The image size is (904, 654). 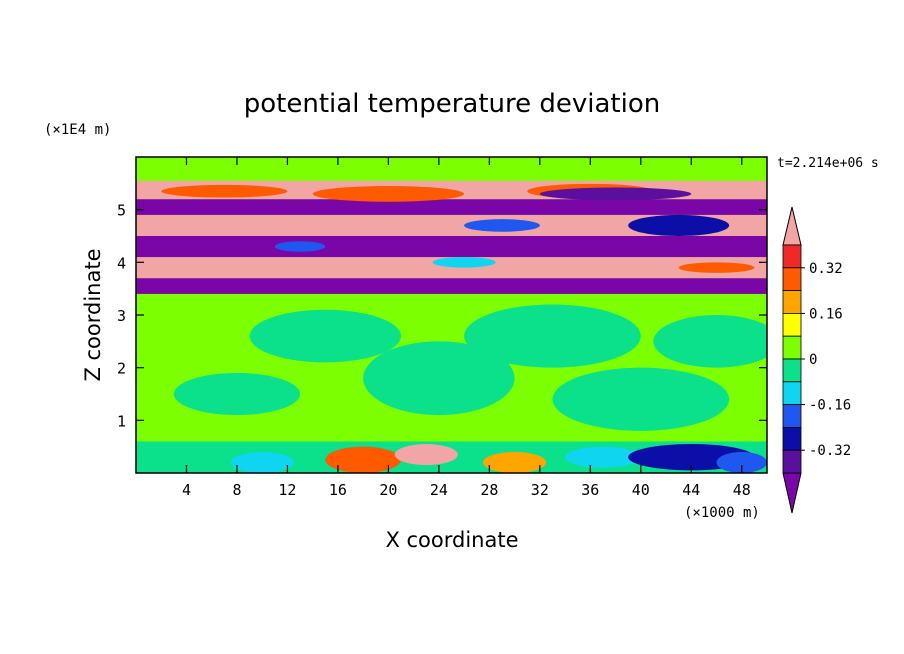 I want to click on x-tick-label: 20, so click(x=388, y=490).